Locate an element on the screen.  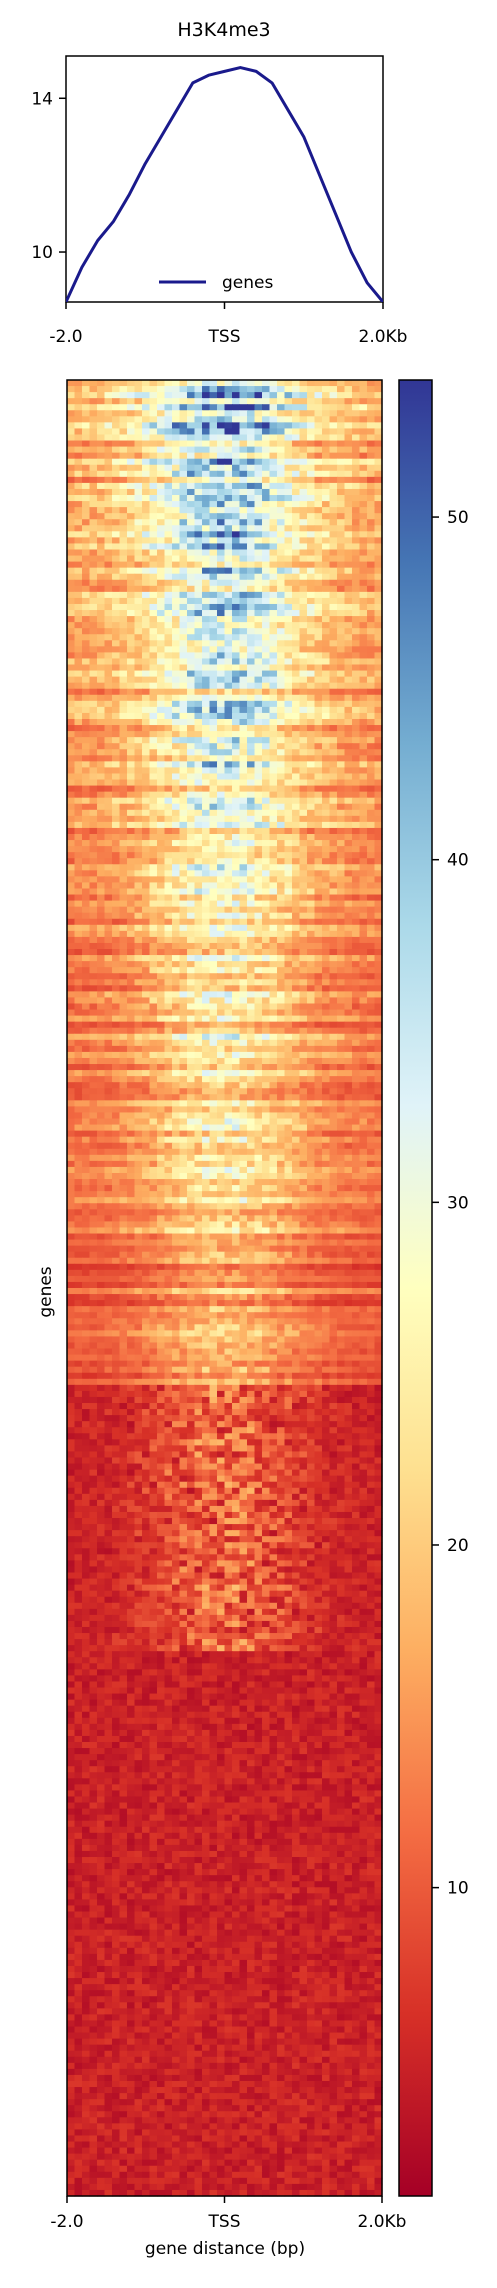
legend-label-genes: genes is located at coordinates (247, 283).